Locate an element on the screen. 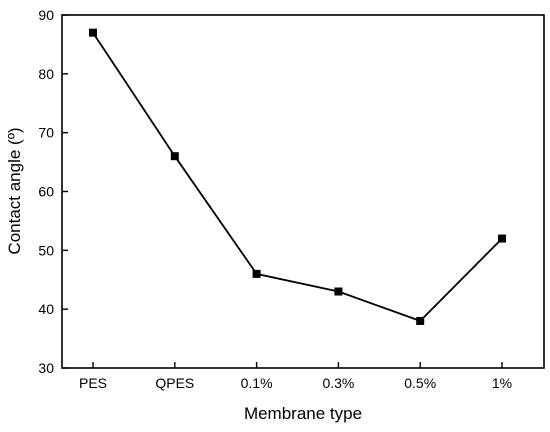 The width and height of the screenshot is (550, 432). x-tick-label: 1% is located at coordinates (502, 383).